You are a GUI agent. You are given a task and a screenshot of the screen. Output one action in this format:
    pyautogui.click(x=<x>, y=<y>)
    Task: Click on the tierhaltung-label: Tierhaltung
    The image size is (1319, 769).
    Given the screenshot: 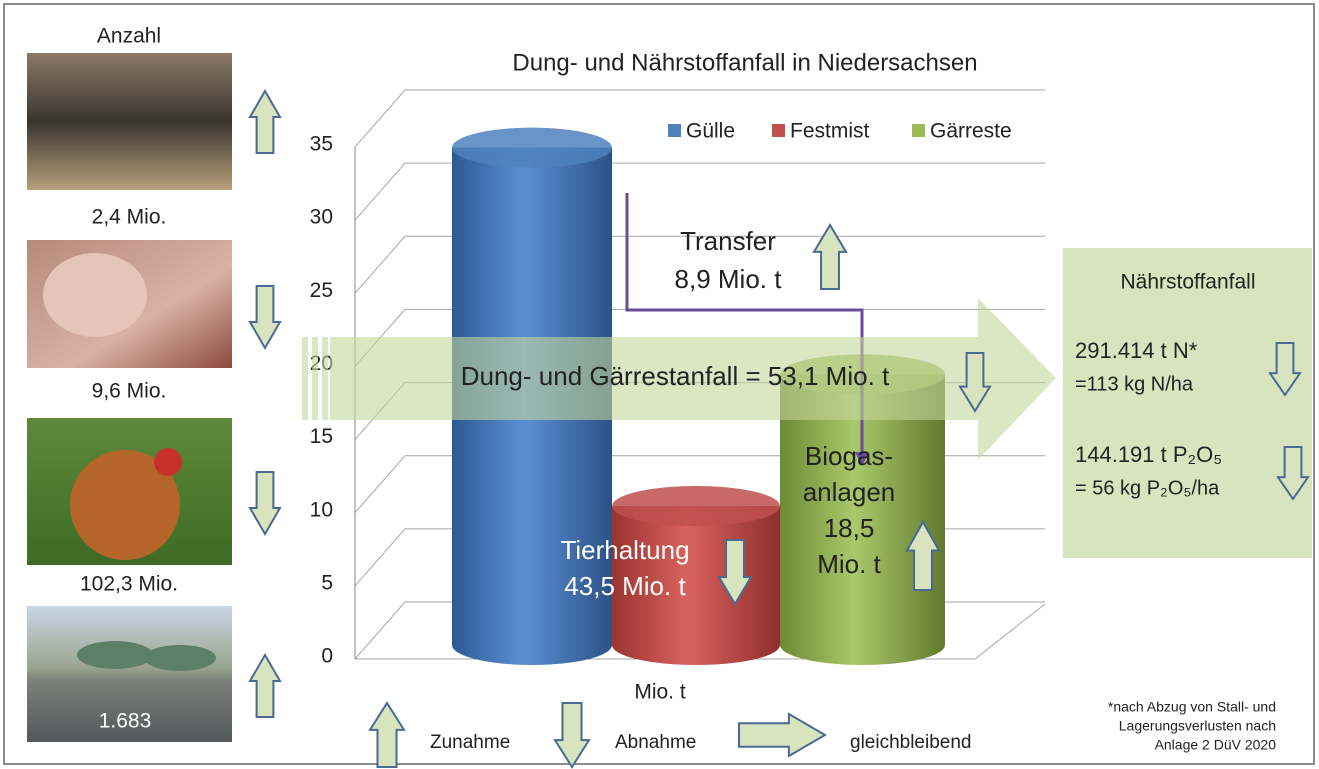 What is the action you would take?
    pyautogui.click(x=624, y=550)
    